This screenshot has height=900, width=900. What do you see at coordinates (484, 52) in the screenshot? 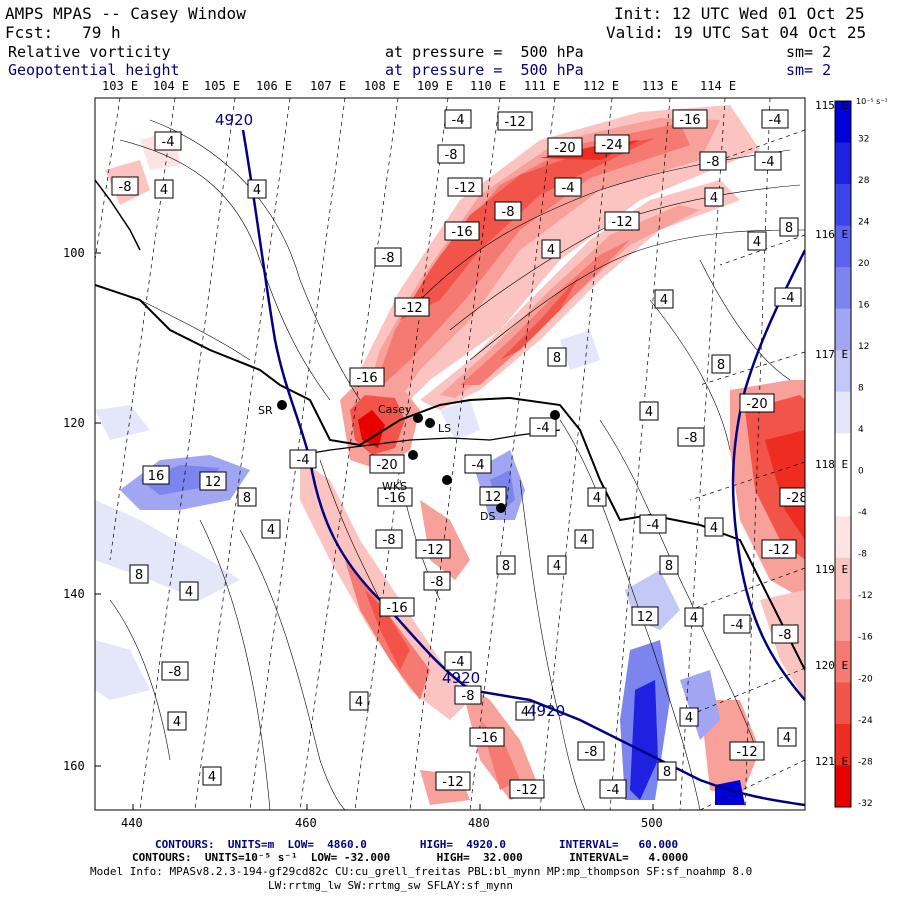
I see `field1-level: at pressure = 500 hPa` at bounding box center [484, 52].